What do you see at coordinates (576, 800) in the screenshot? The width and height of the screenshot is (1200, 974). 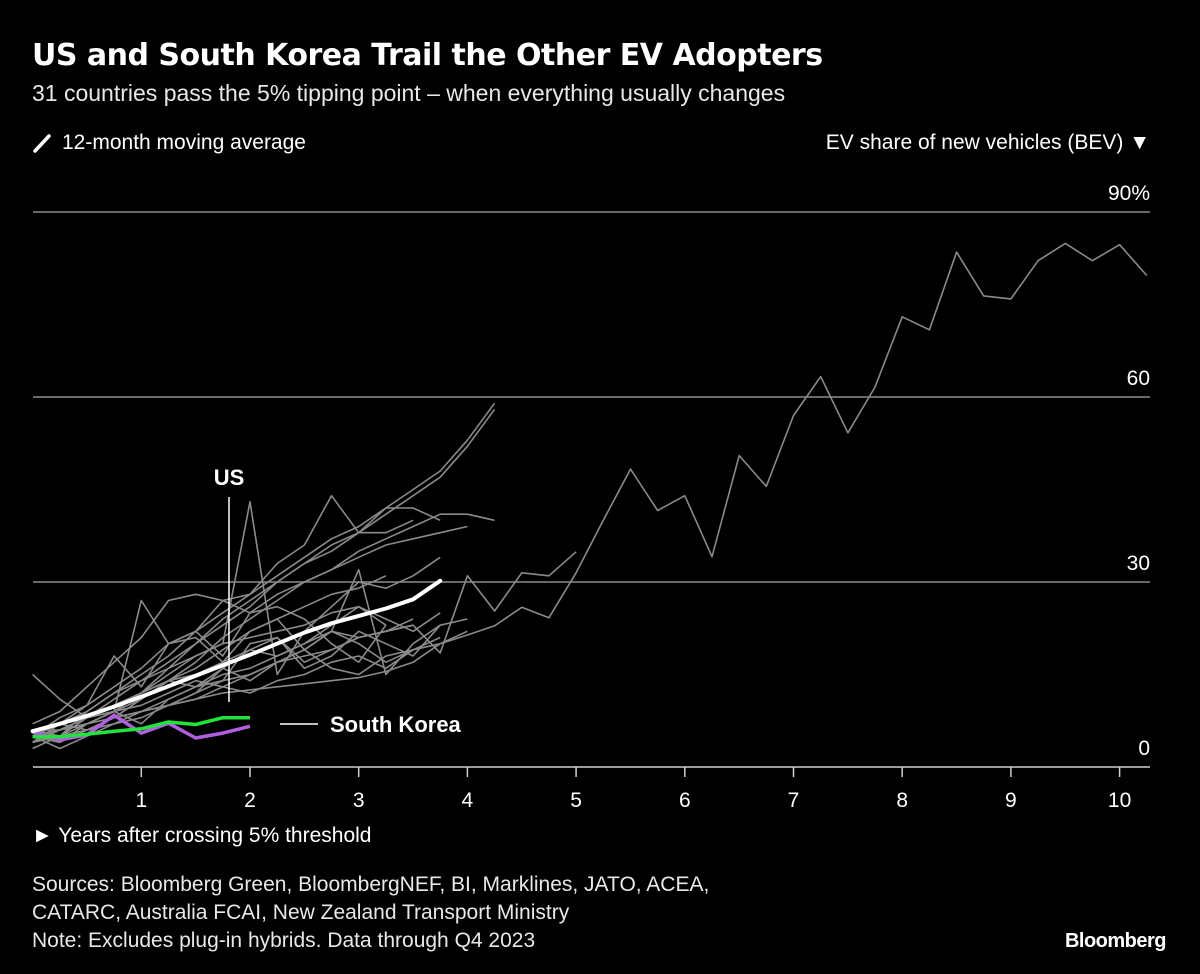 I see `x-tick-label: 5` at bounding box center [576, 800].